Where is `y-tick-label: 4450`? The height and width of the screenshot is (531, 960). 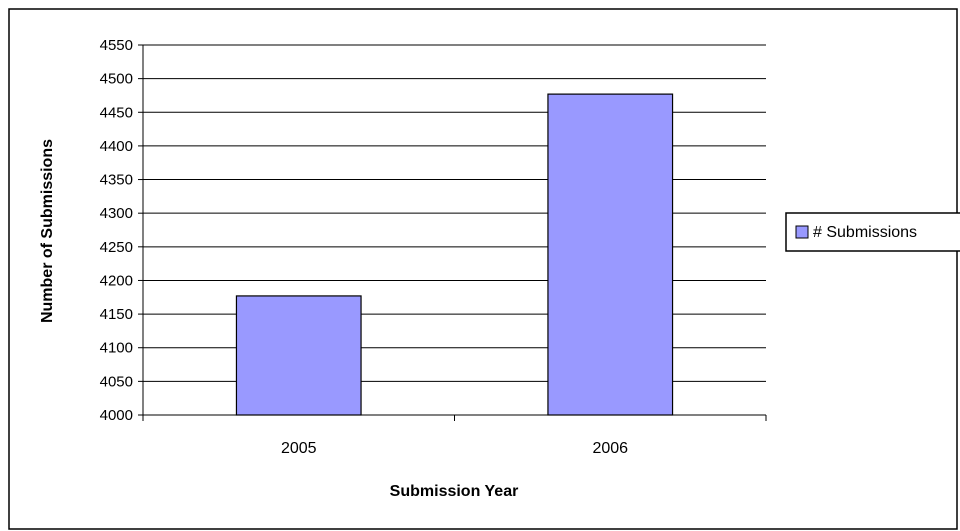
y-tick-label: 4450 is located at coordinates (116, 112).